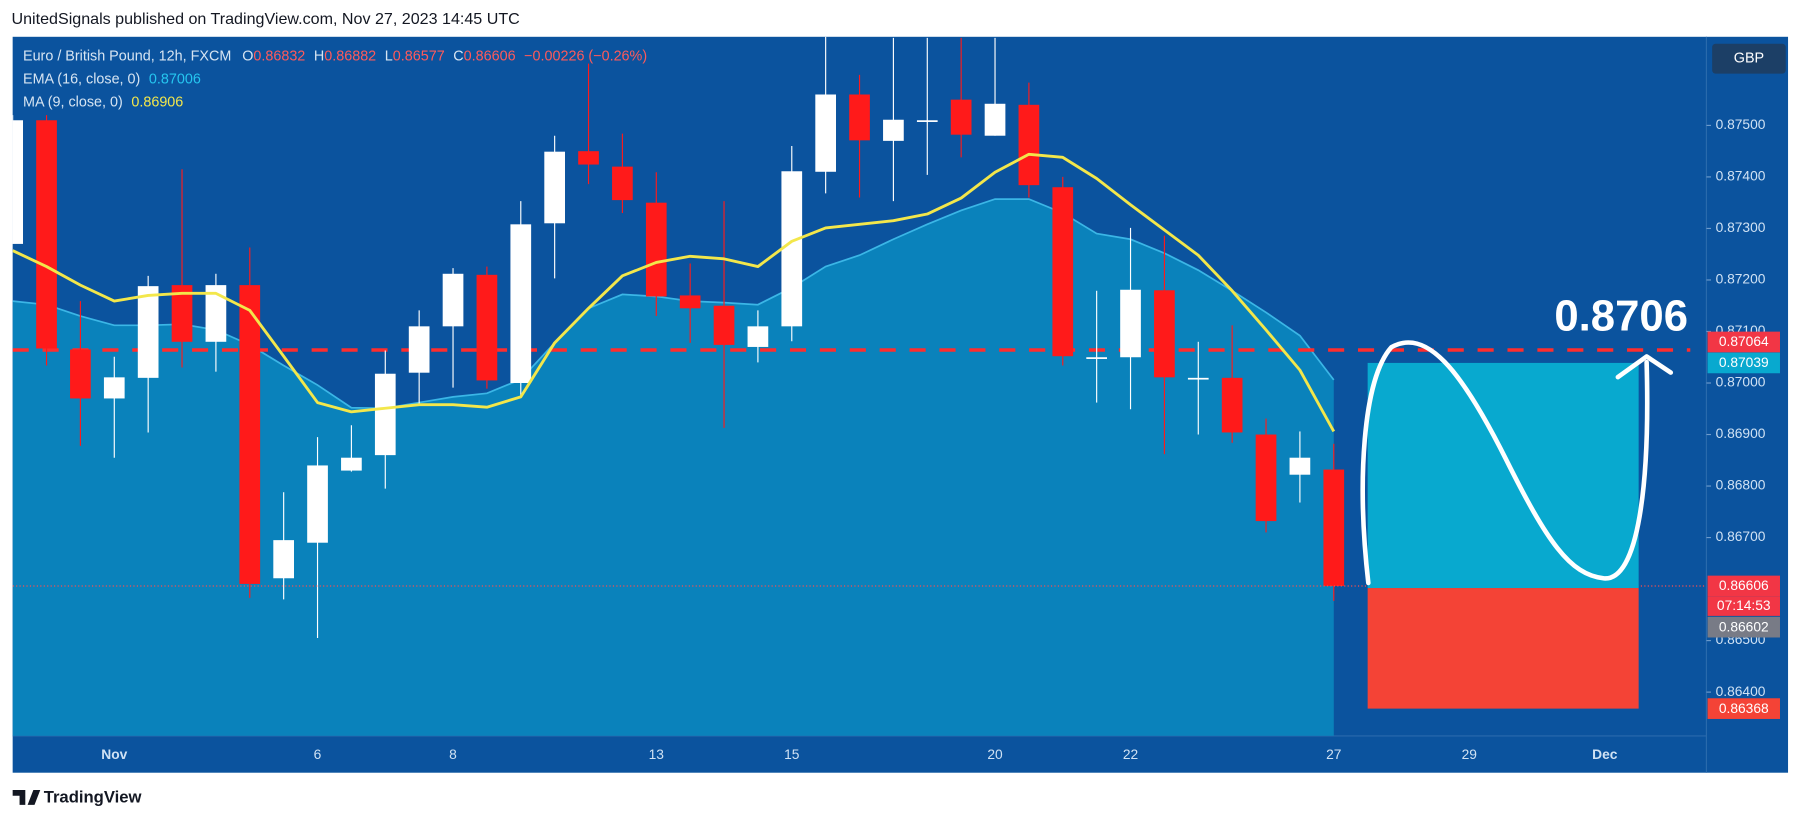  I want to click on legend-c: C, so click(458, 56).